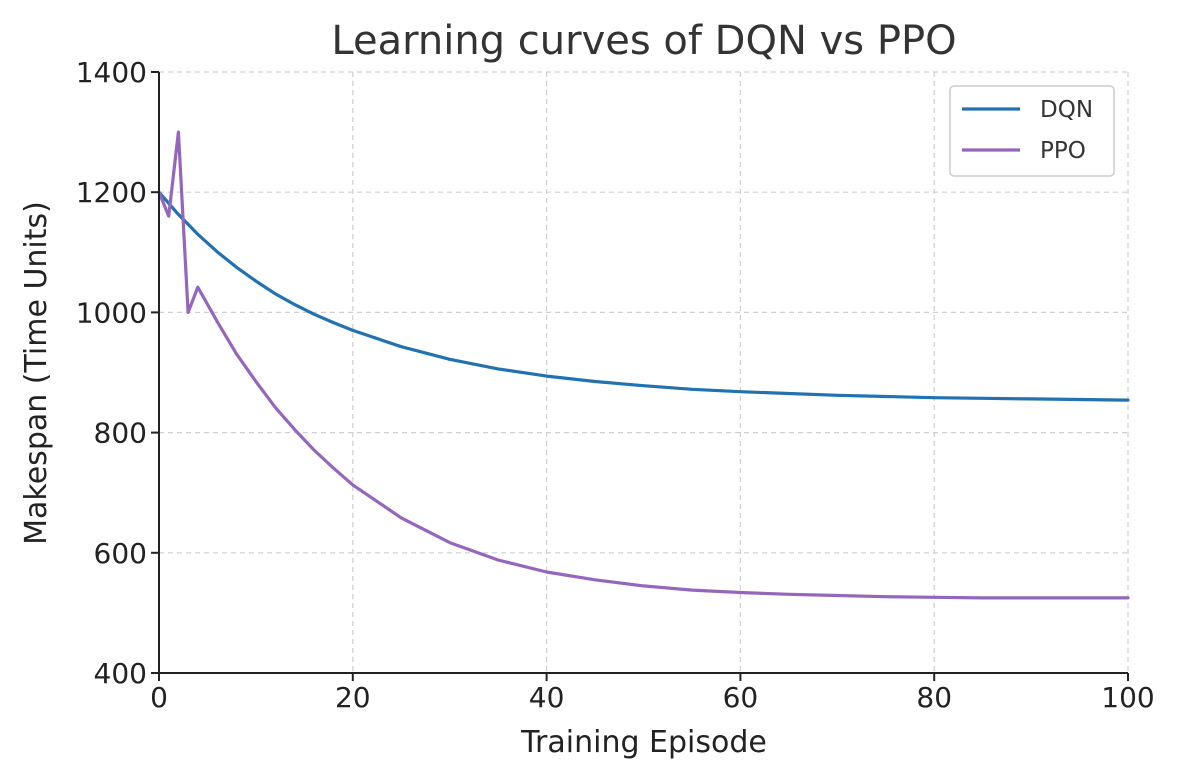  Describe the element at coordinates (1032, 131) in the screenshot. I see `legend: DQN PPO` at that location.